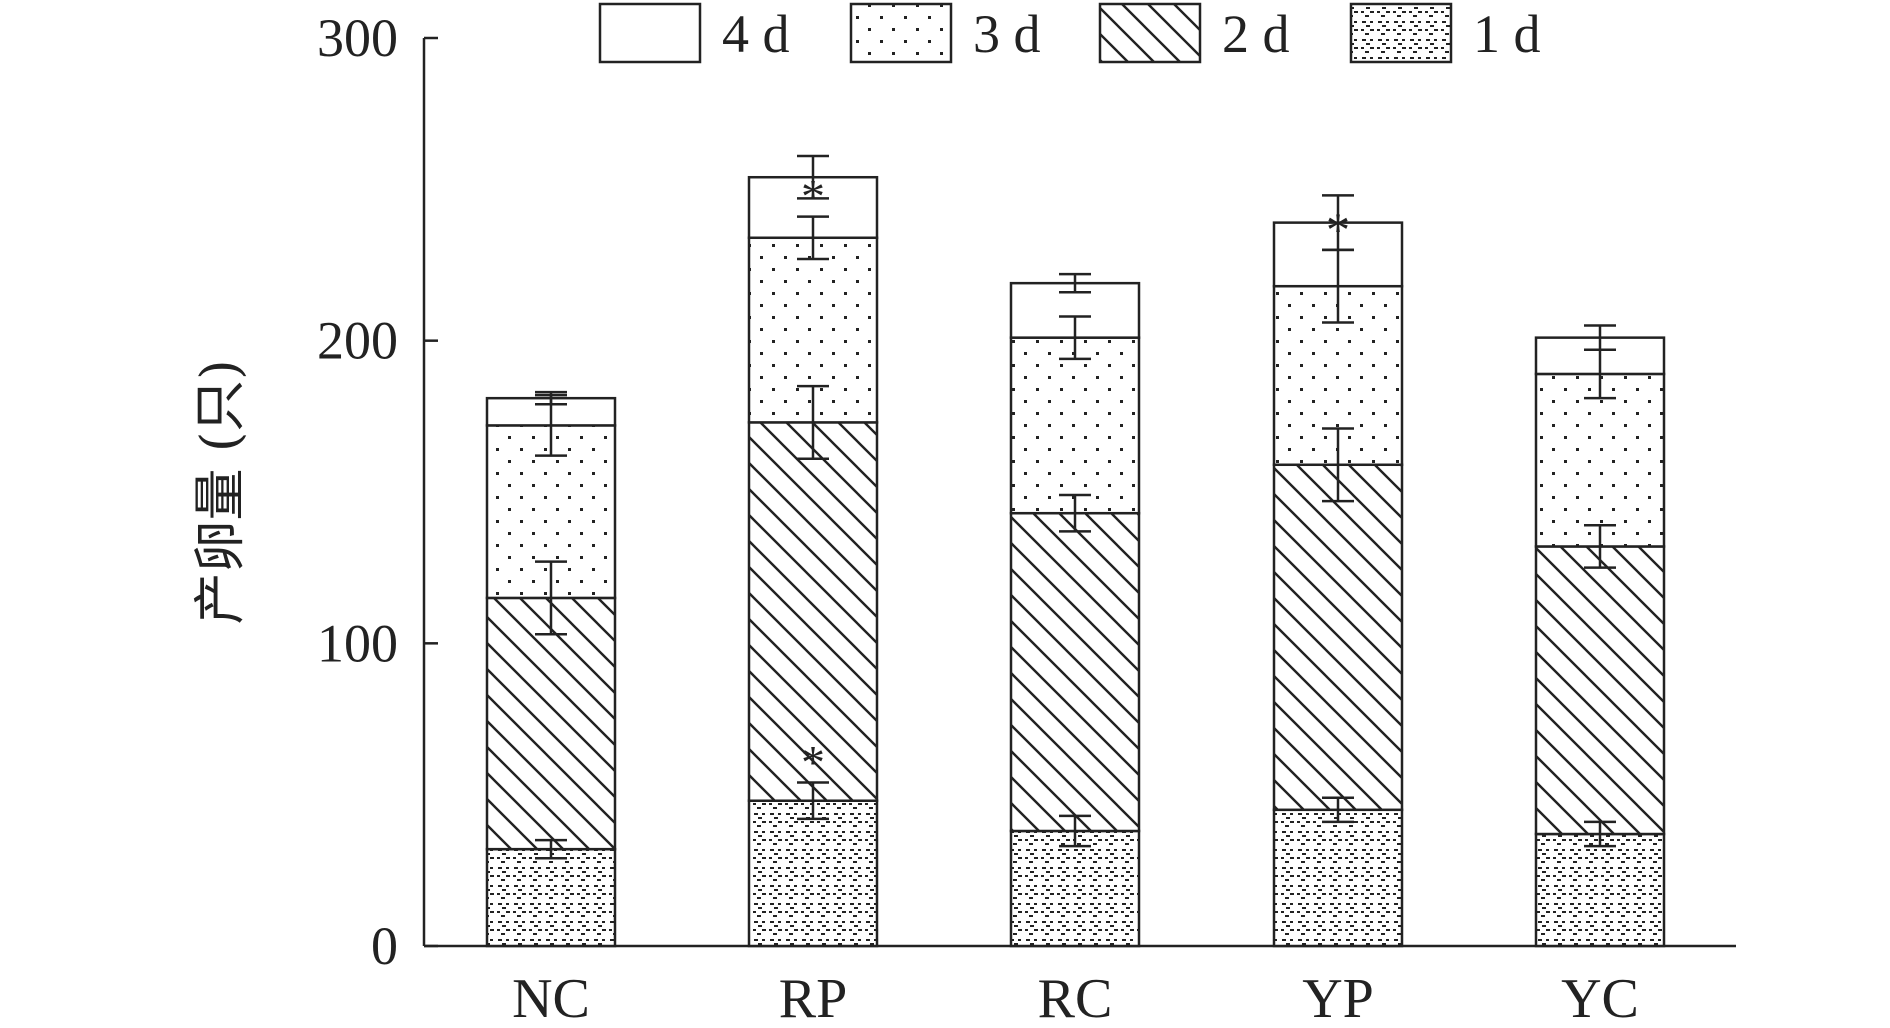 This screenshot has height=1028, width=1890. I want to click on bar-segment-yc-1d, so click(1600, 890).